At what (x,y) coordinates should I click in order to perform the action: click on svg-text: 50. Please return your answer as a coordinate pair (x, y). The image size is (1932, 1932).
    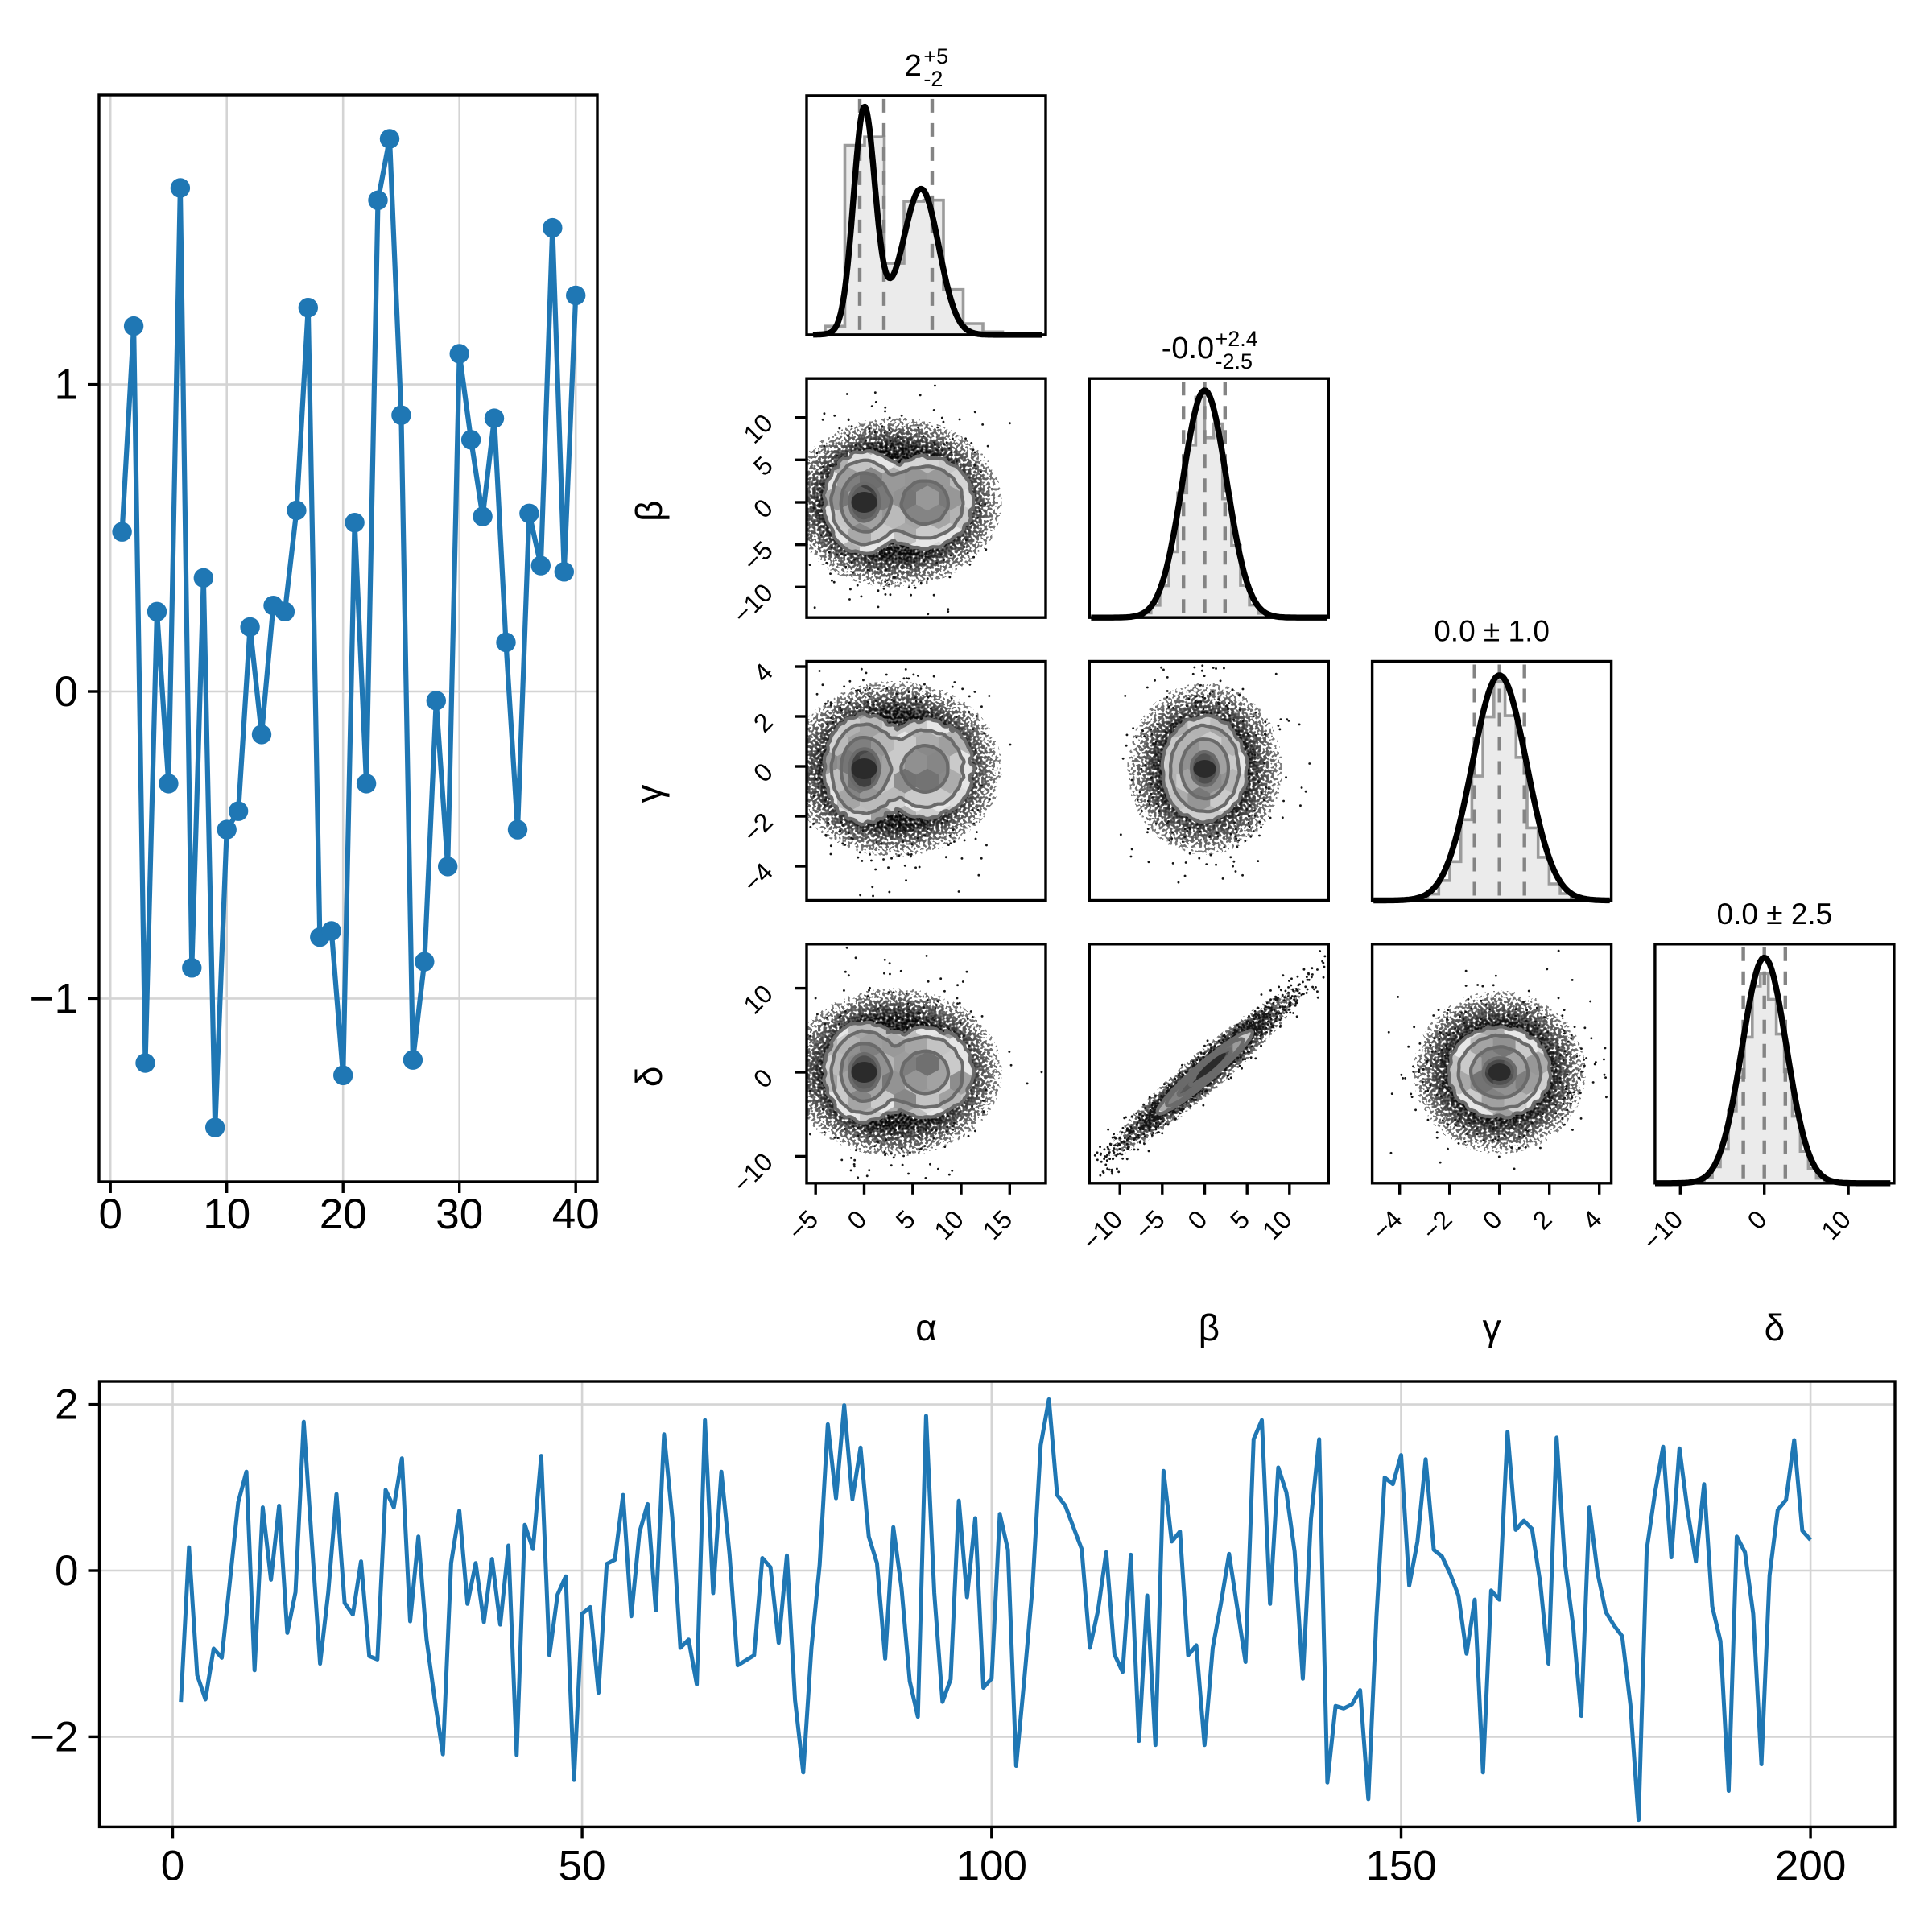
    Looking at the image, I should click on (582, 1865).